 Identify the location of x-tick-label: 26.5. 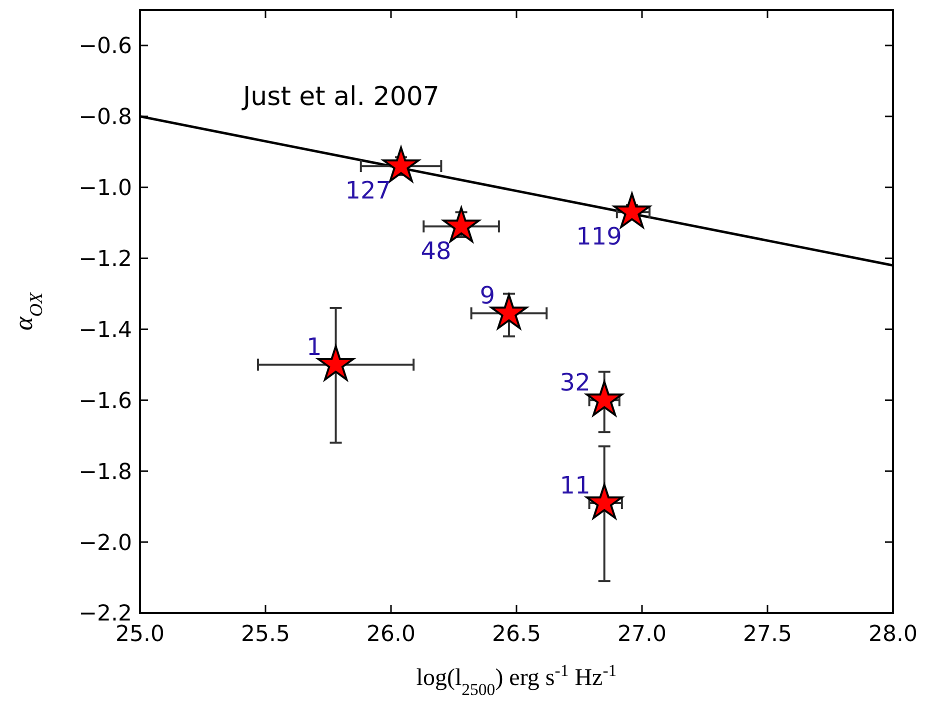
(516, 634).